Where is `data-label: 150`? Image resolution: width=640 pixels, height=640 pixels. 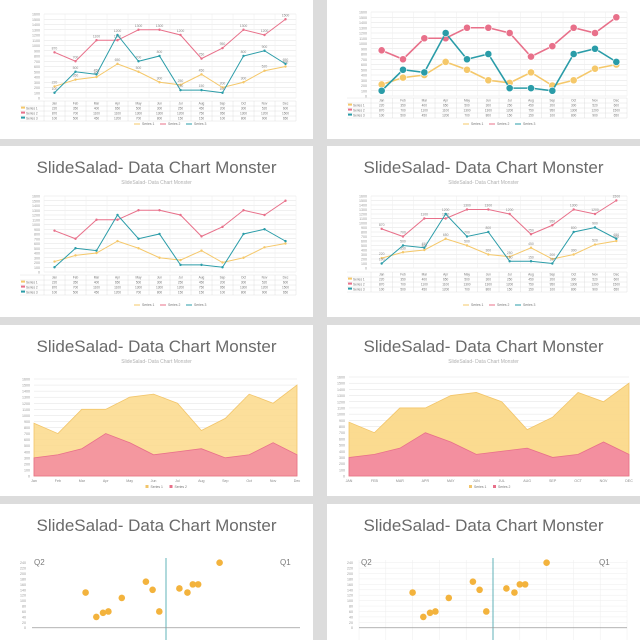
data-label: 150 is located at coordinates (510, 257).